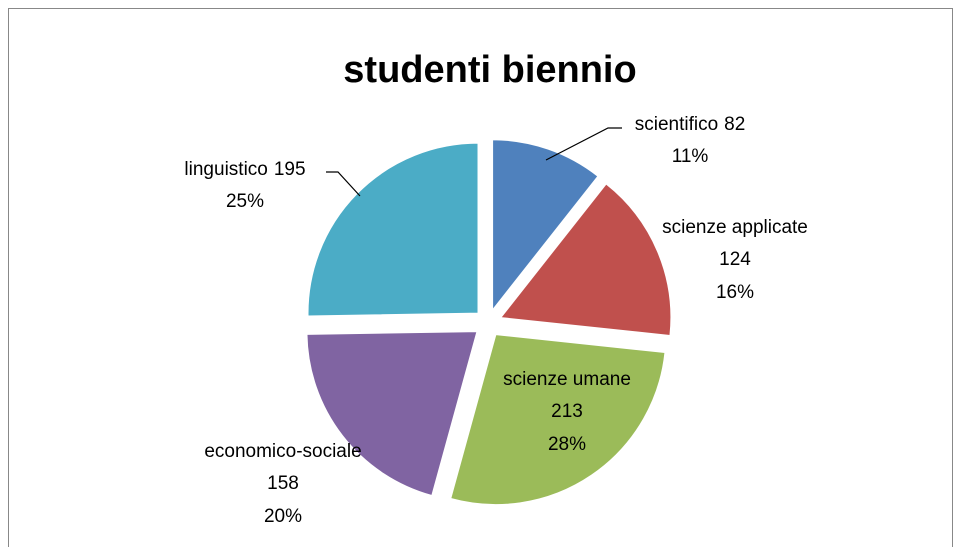  I want to click on label-category: linguistico, so click(225, 169).